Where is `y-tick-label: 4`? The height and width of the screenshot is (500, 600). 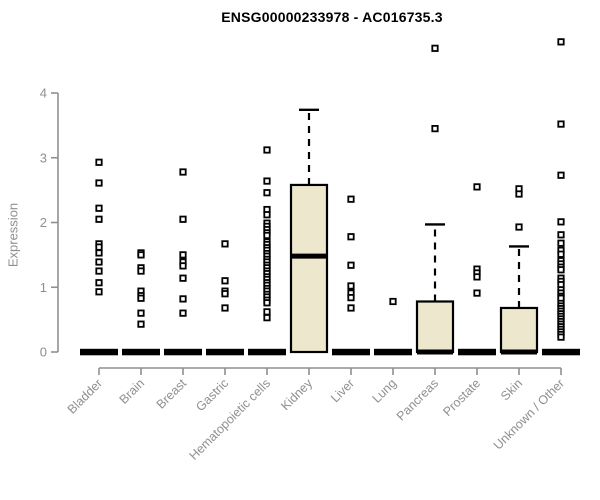
y-tick-label: 4 is located at coordinates (43, 93).